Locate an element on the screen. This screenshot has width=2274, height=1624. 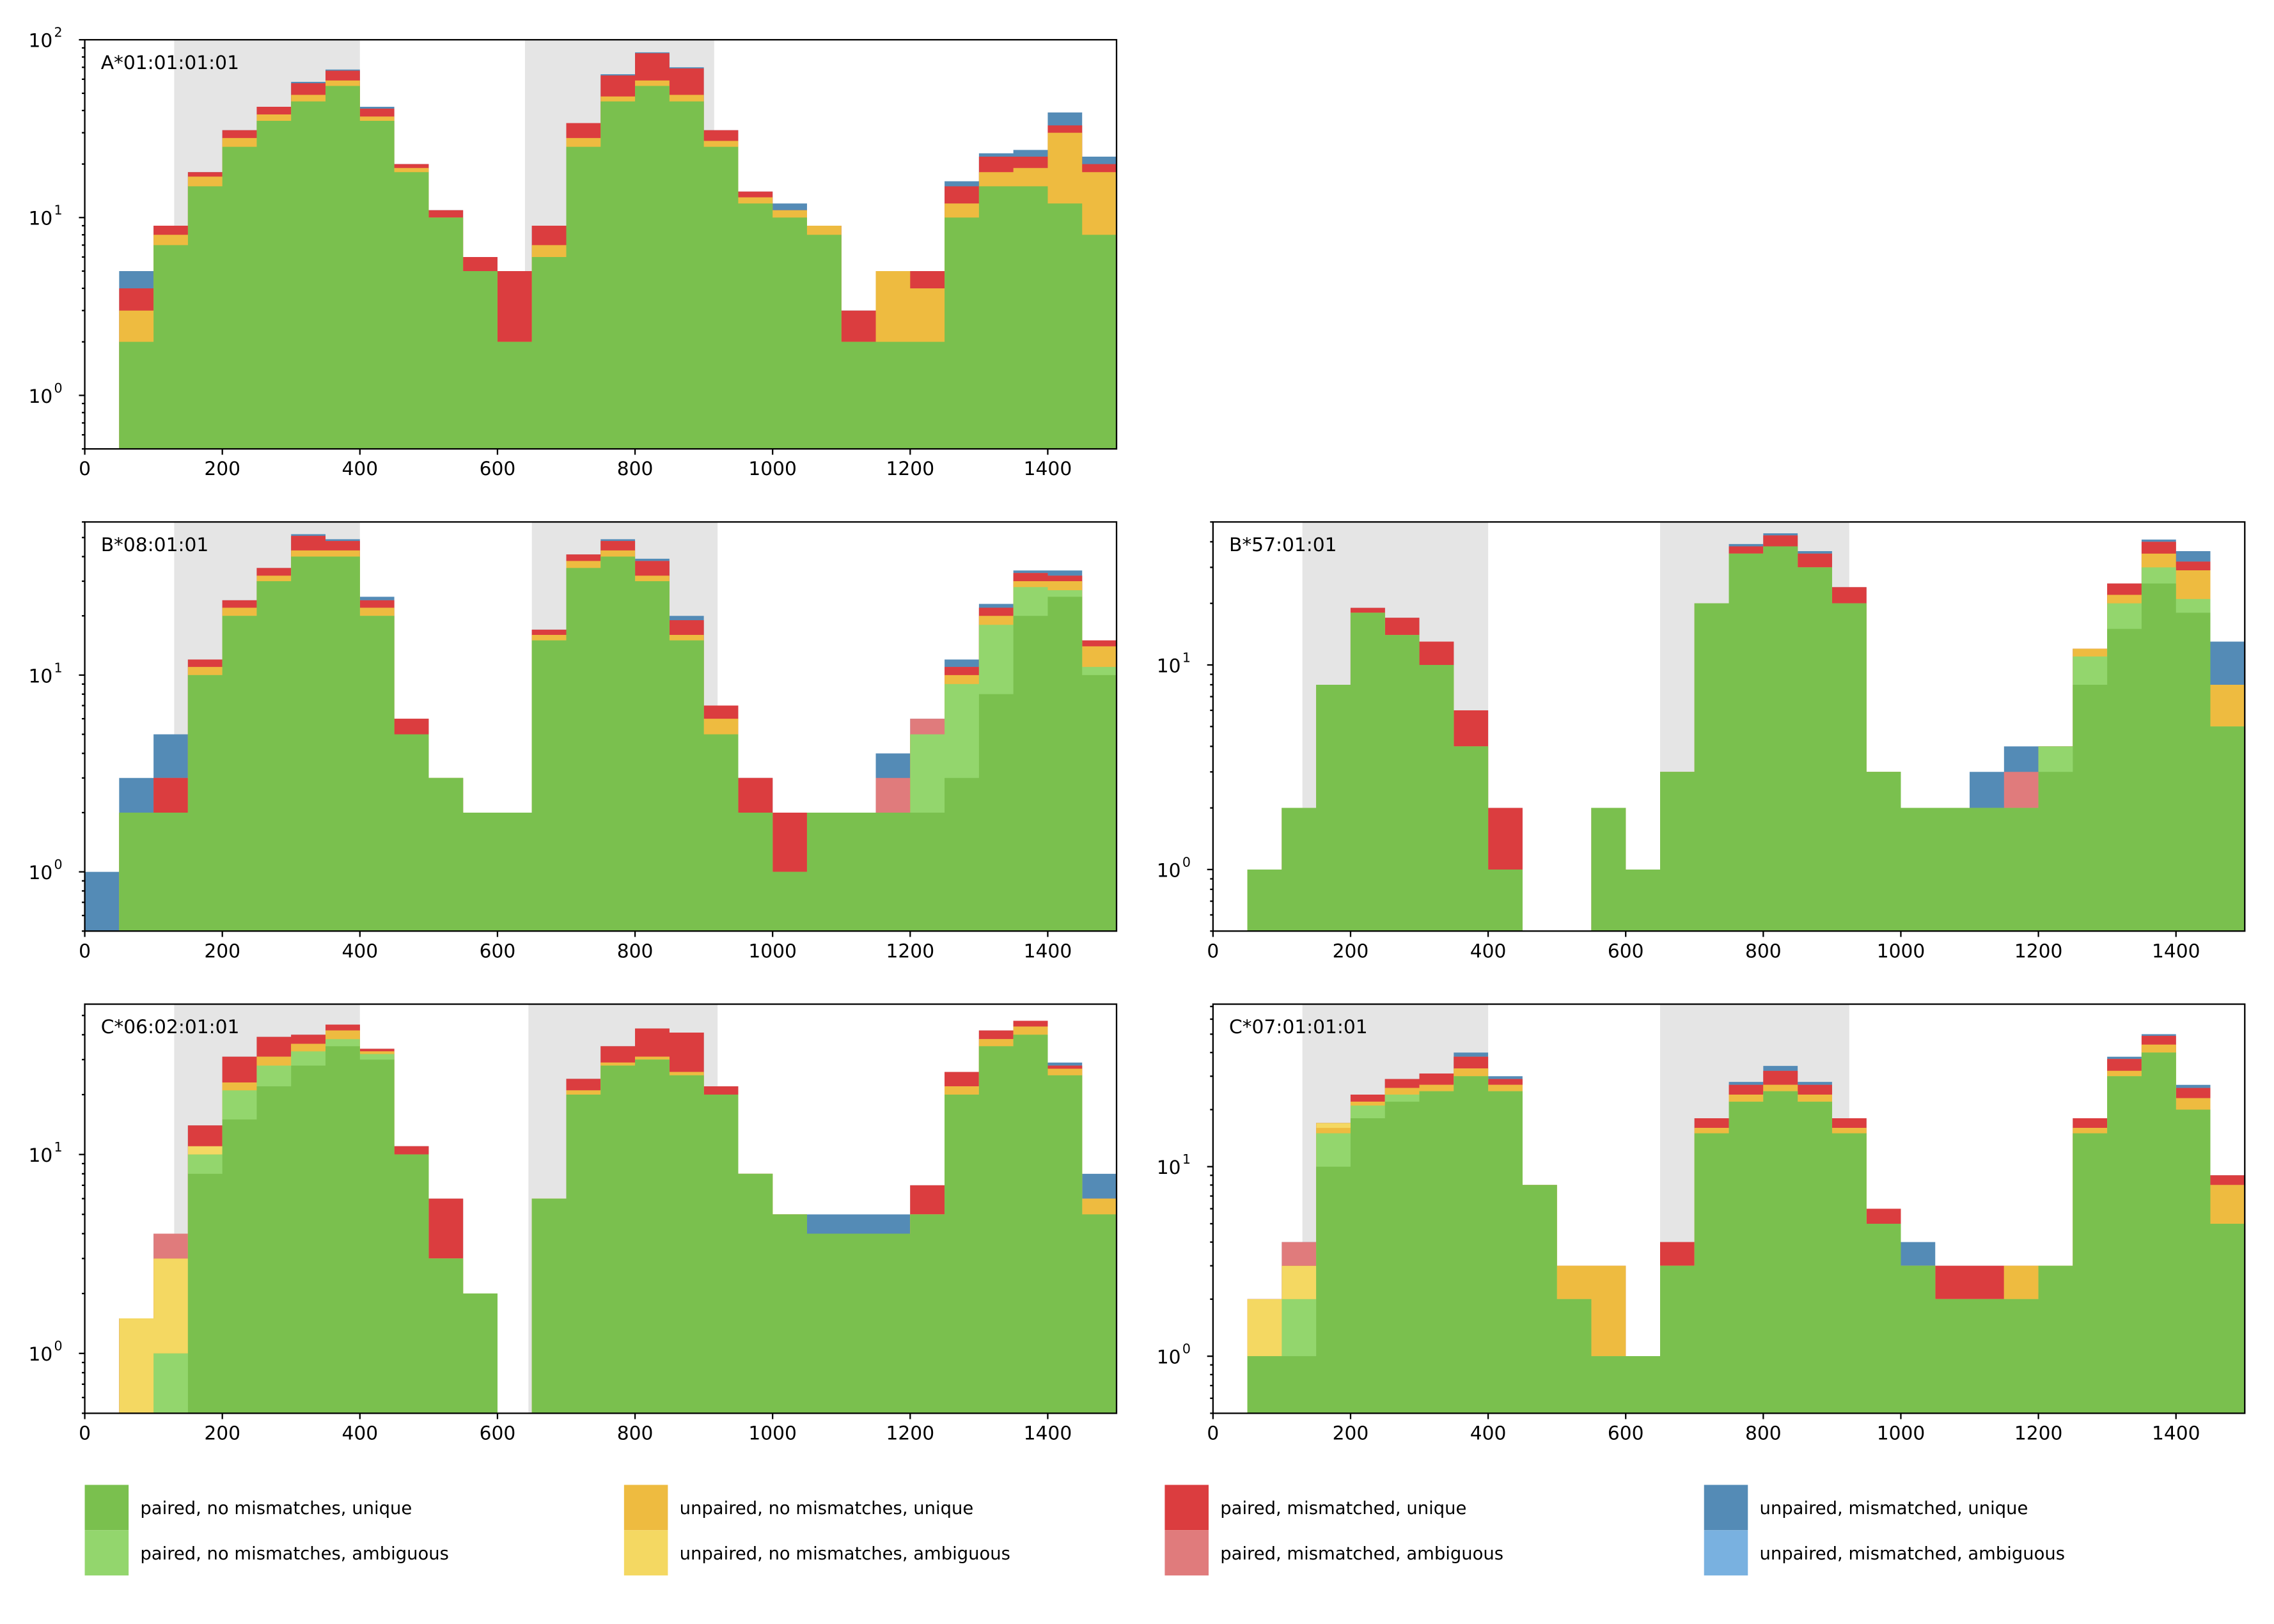
y-tick-exponent: 2 is located at coordinates (58, 32).